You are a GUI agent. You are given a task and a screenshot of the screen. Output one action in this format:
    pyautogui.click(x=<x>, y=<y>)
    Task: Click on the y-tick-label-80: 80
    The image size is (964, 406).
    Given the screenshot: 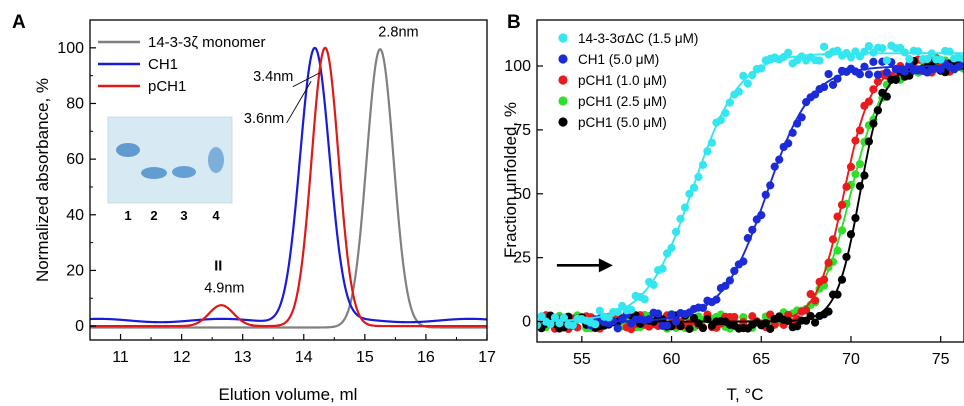 What is the action you would take?
    pyautogui.click(x=75, y=103)
    